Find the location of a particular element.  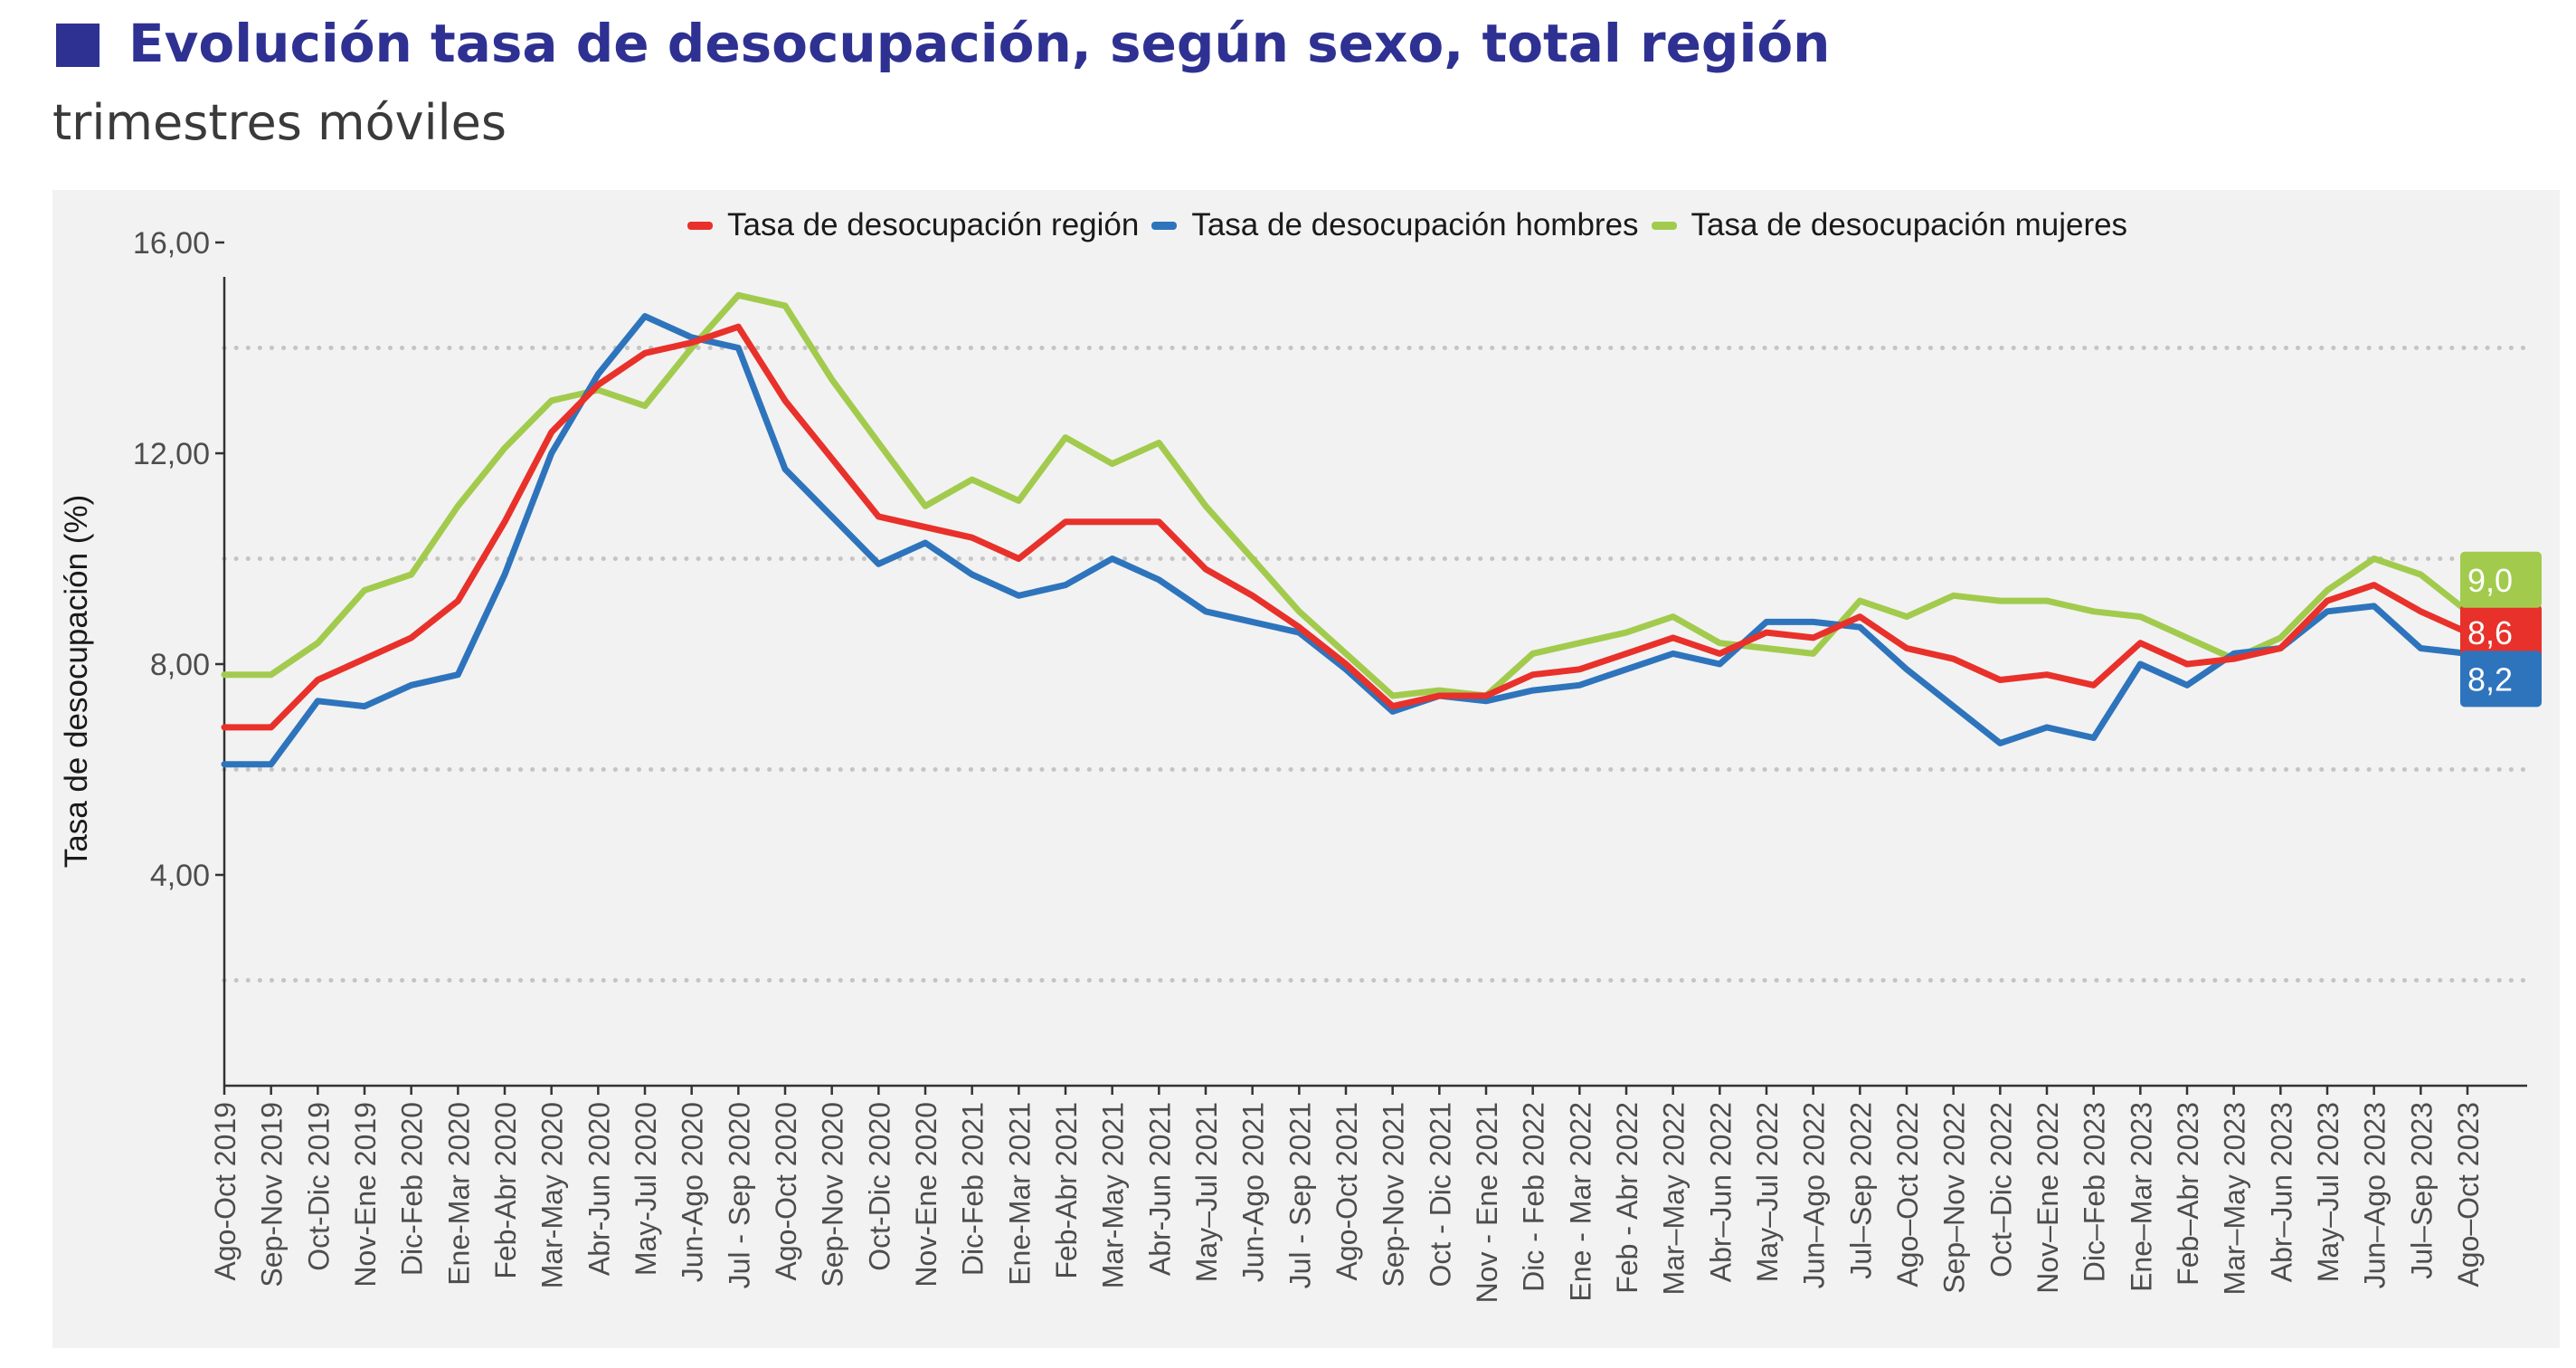

legend-item-mujeres: Tasa de desocupación mujeres is located at coordinates (1890, 225).